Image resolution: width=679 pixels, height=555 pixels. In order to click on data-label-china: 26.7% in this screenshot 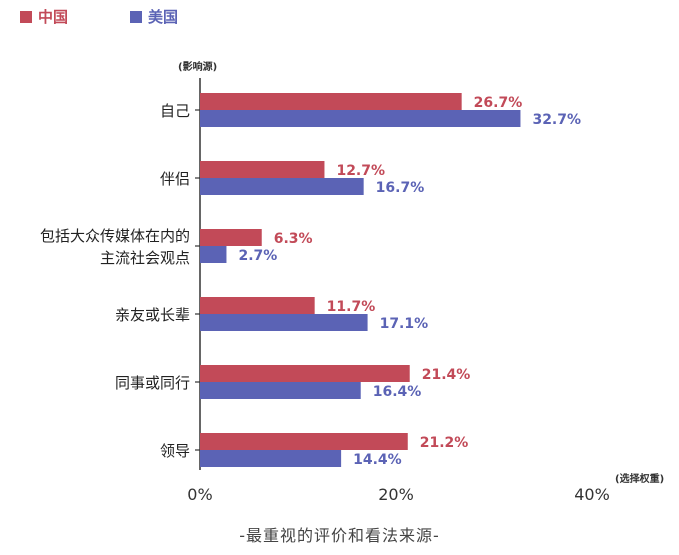, I will do `click(498, 103)`.